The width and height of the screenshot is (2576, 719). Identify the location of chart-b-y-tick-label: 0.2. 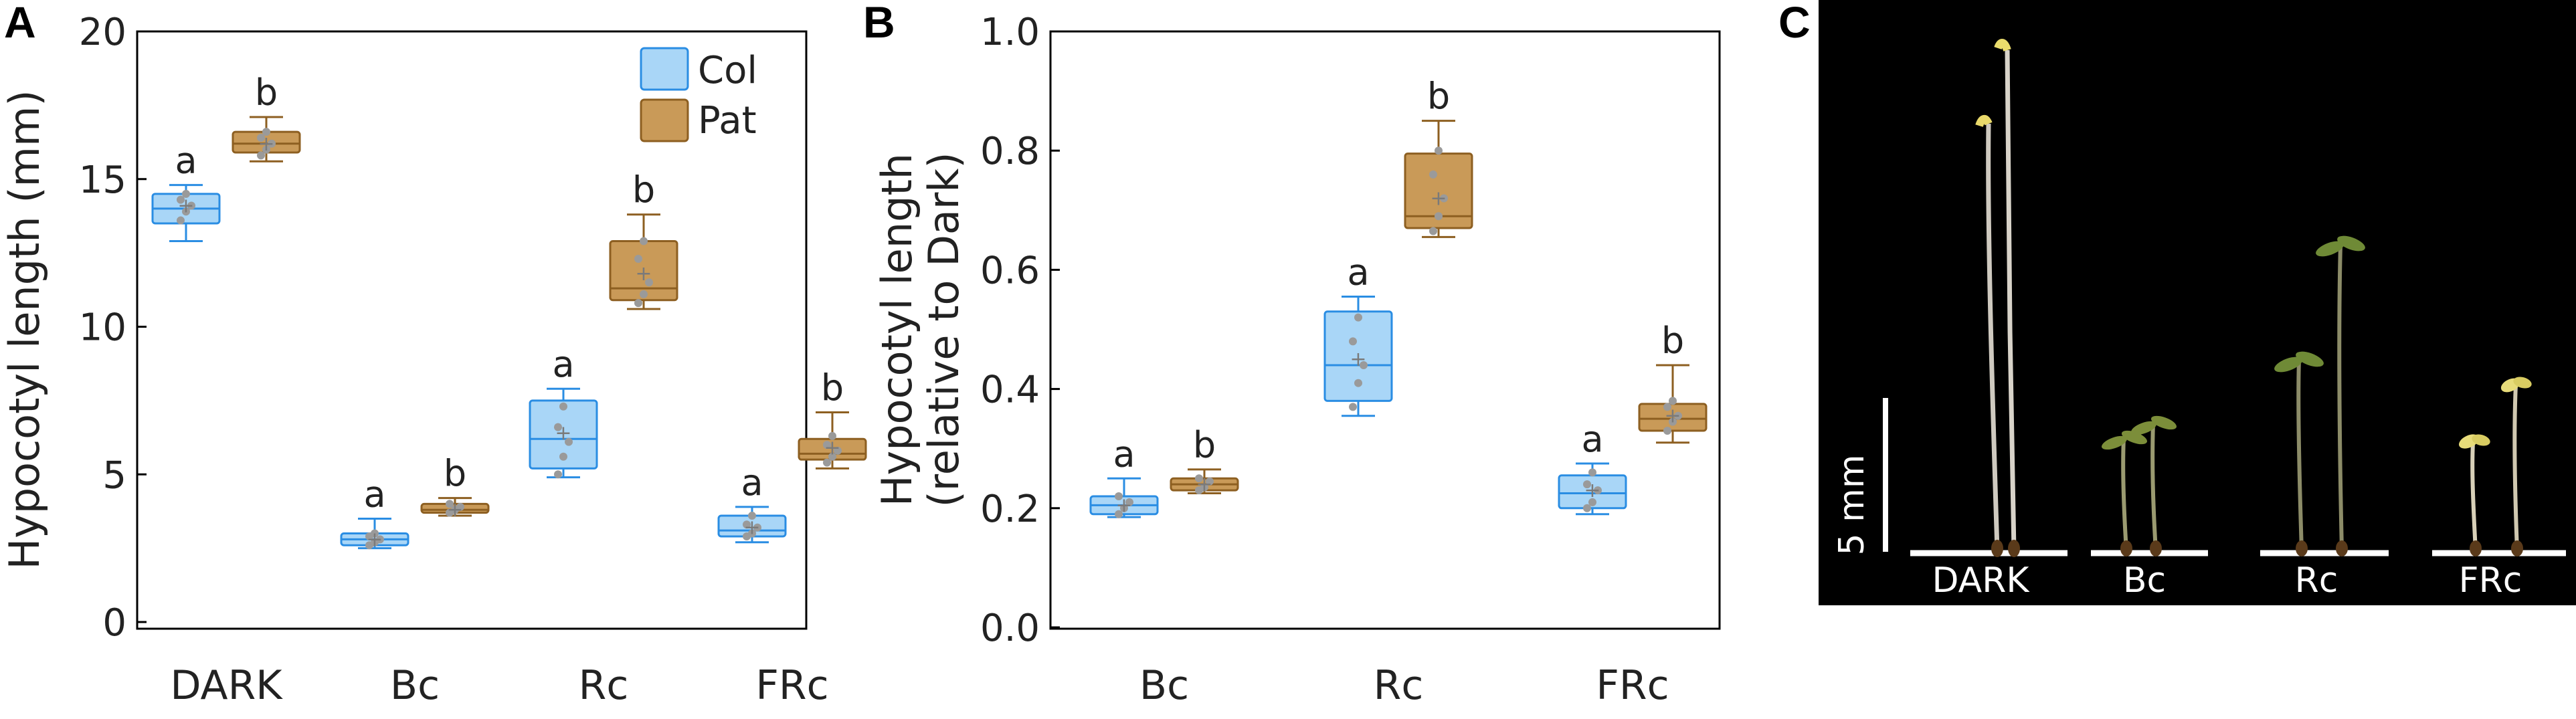
(1010, 509).